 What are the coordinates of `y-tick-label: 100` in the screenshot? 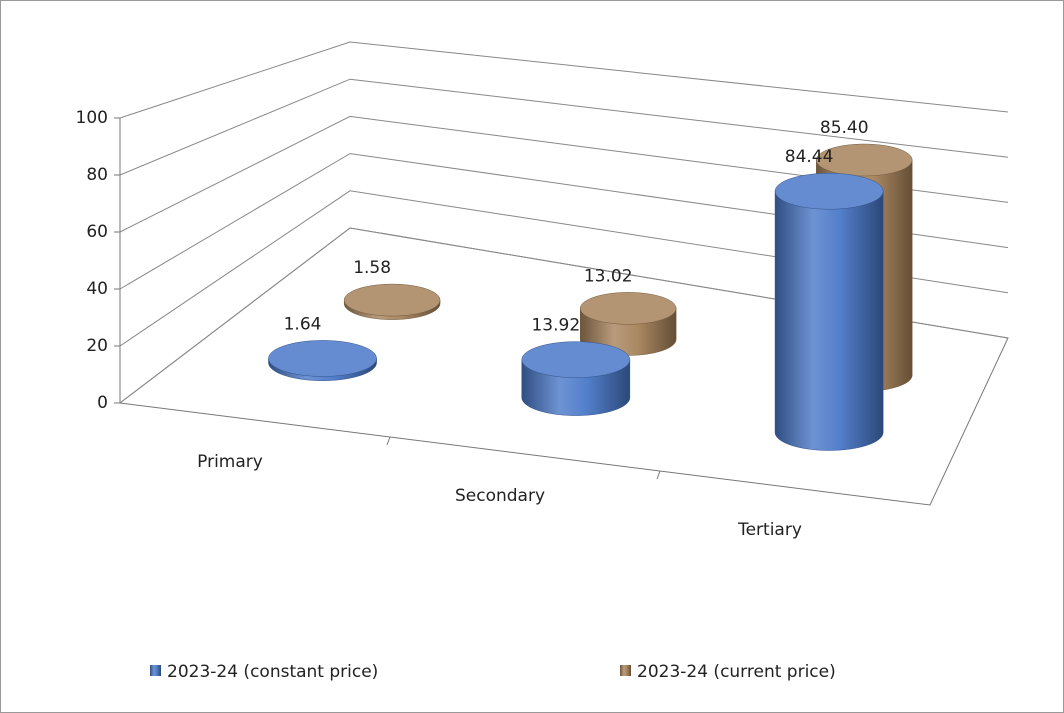 It's located at (92, 118).